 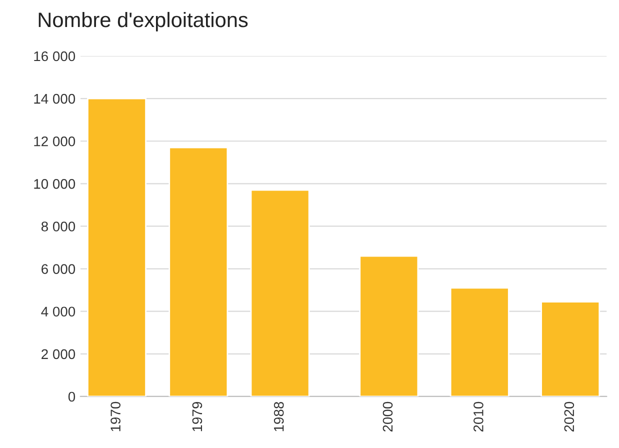 I want to click on x-tick-label: 1988, so click(x=279, y=417).